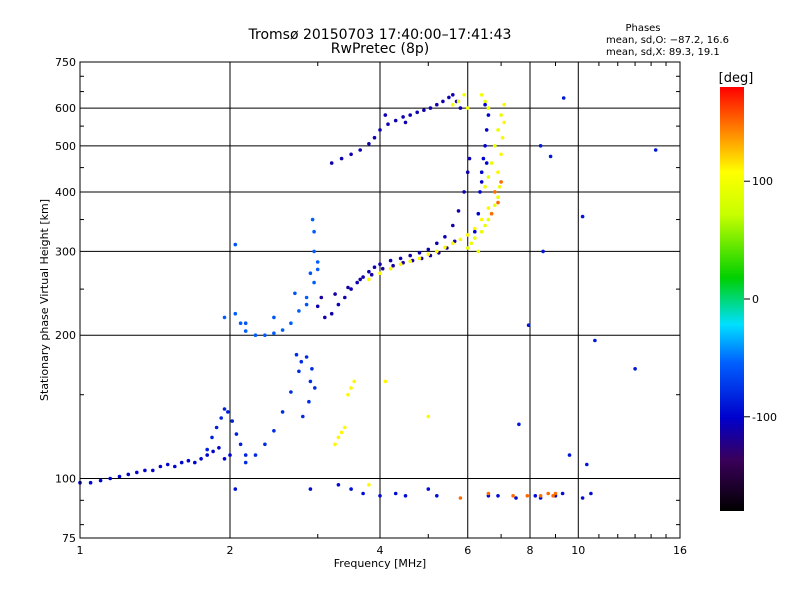 Image resolution: width=800 pixels, height=604 pixels. What do you see at coordinates (65, 479) in the screenshot?
I see `y-tick-label: 100` at bounding box center [65, 479].